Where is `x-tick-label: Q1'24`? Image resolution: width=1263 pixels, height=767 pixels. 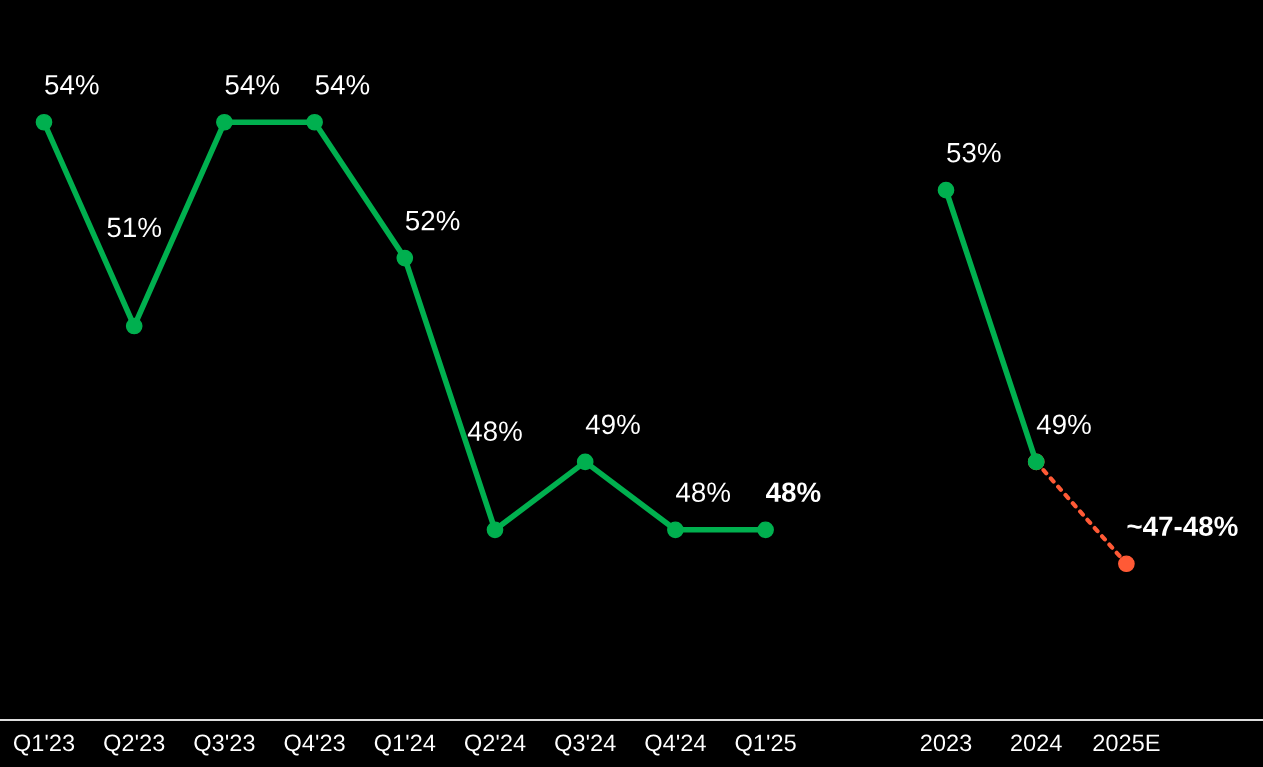 x-tick-label: Q1'24 is located at coordinates (405, 745).